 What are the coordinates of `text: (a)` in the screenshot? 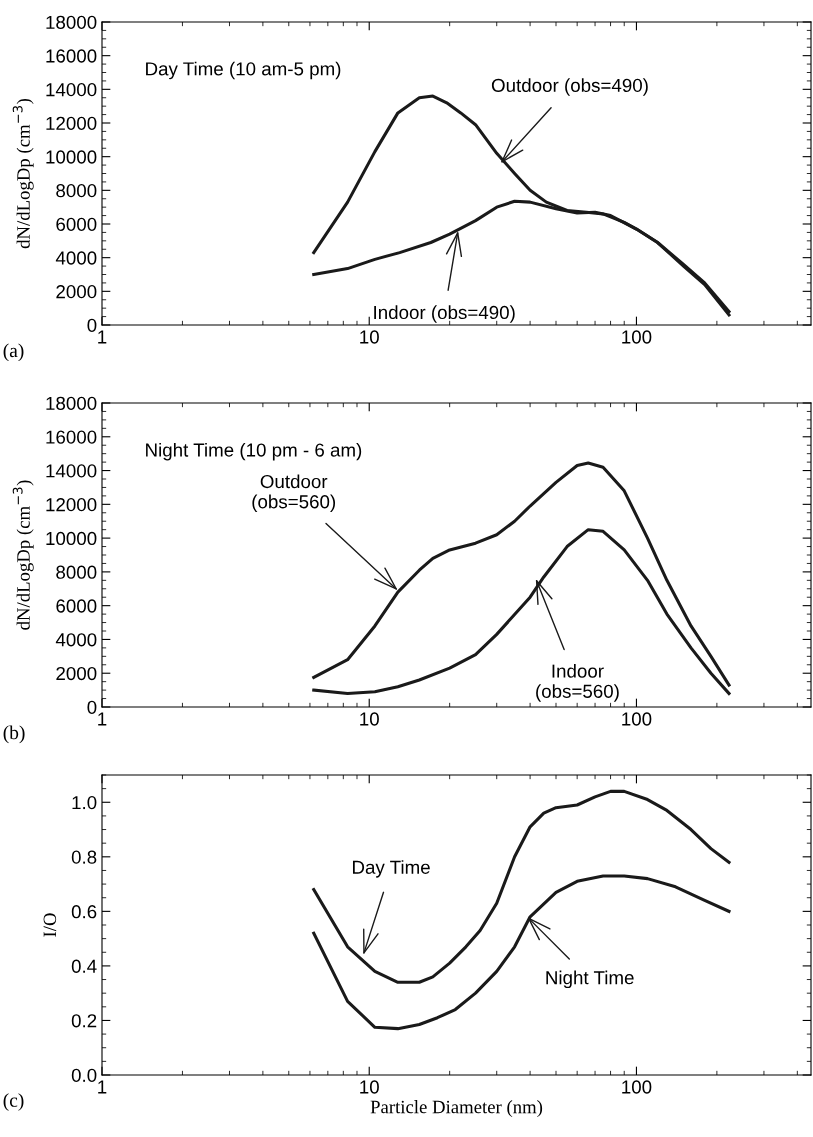 It's located at (13, 352).